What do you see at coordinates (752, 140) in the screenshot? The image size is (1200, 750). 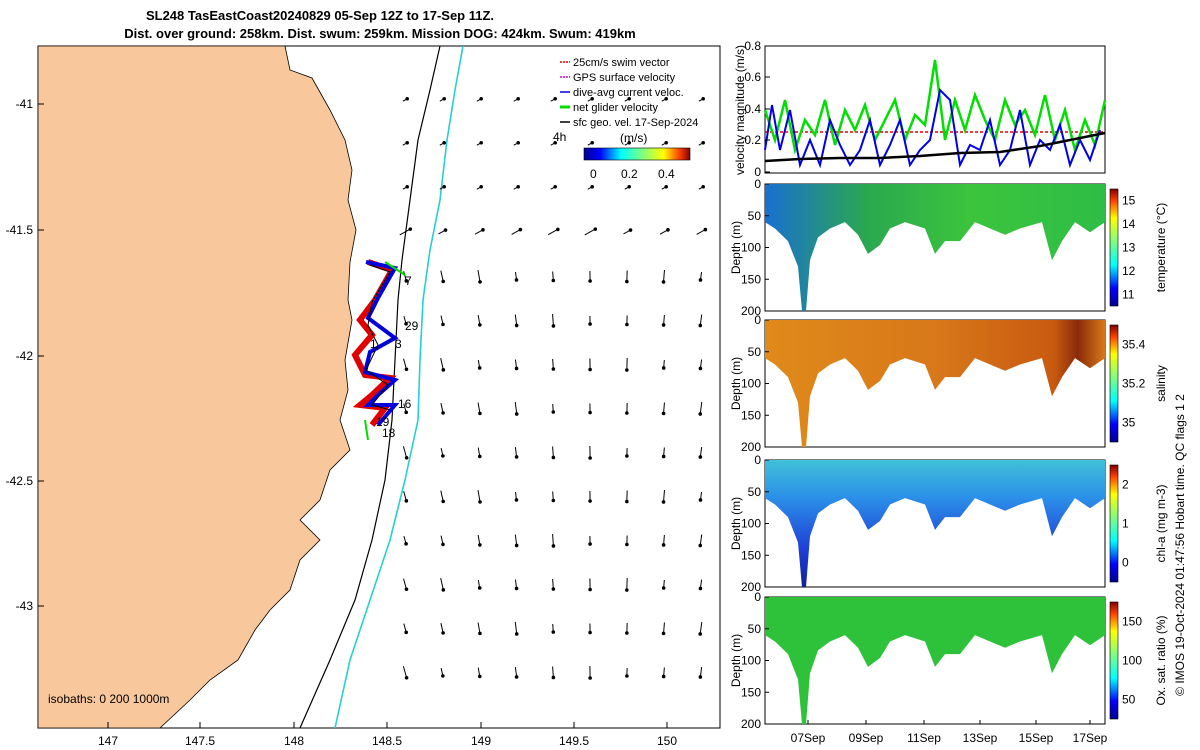 I see `vel-ytick-label: 0.2` at bounding box center [752, 140].